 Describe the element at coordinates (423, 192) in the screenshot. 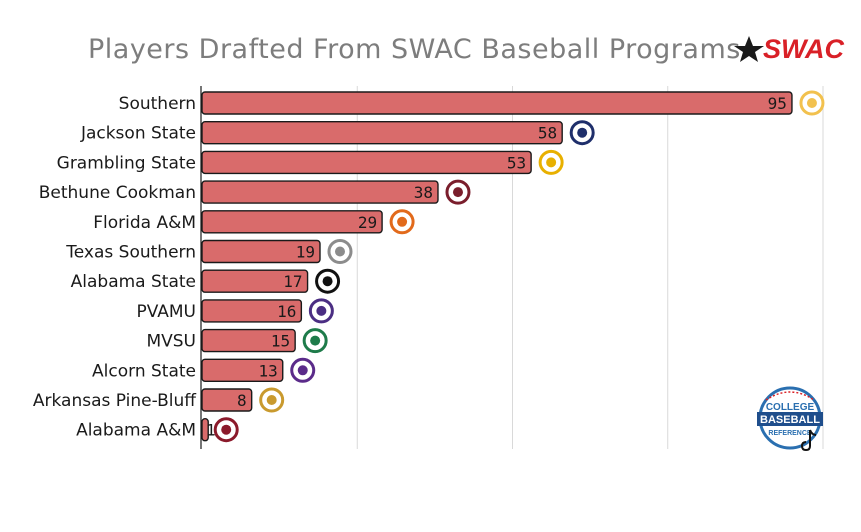

I see `value-label: 38` at that location.